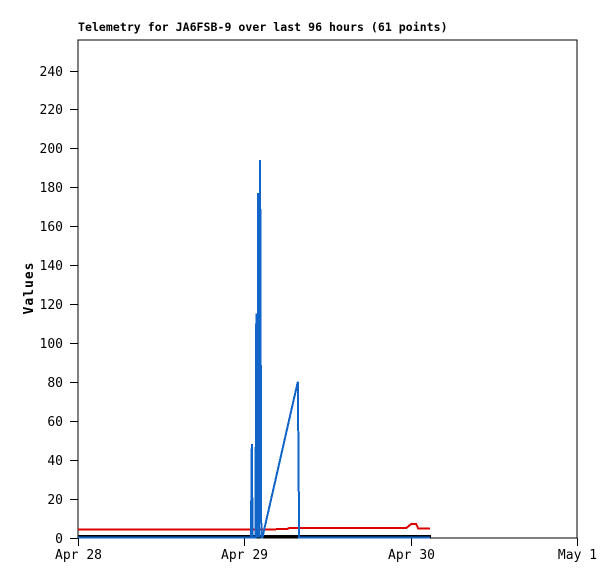 The image size is (615, 579). Describe the element at coordinates (577, 555) in the screenshot. I see `x-tick-label: May 1` at that location.